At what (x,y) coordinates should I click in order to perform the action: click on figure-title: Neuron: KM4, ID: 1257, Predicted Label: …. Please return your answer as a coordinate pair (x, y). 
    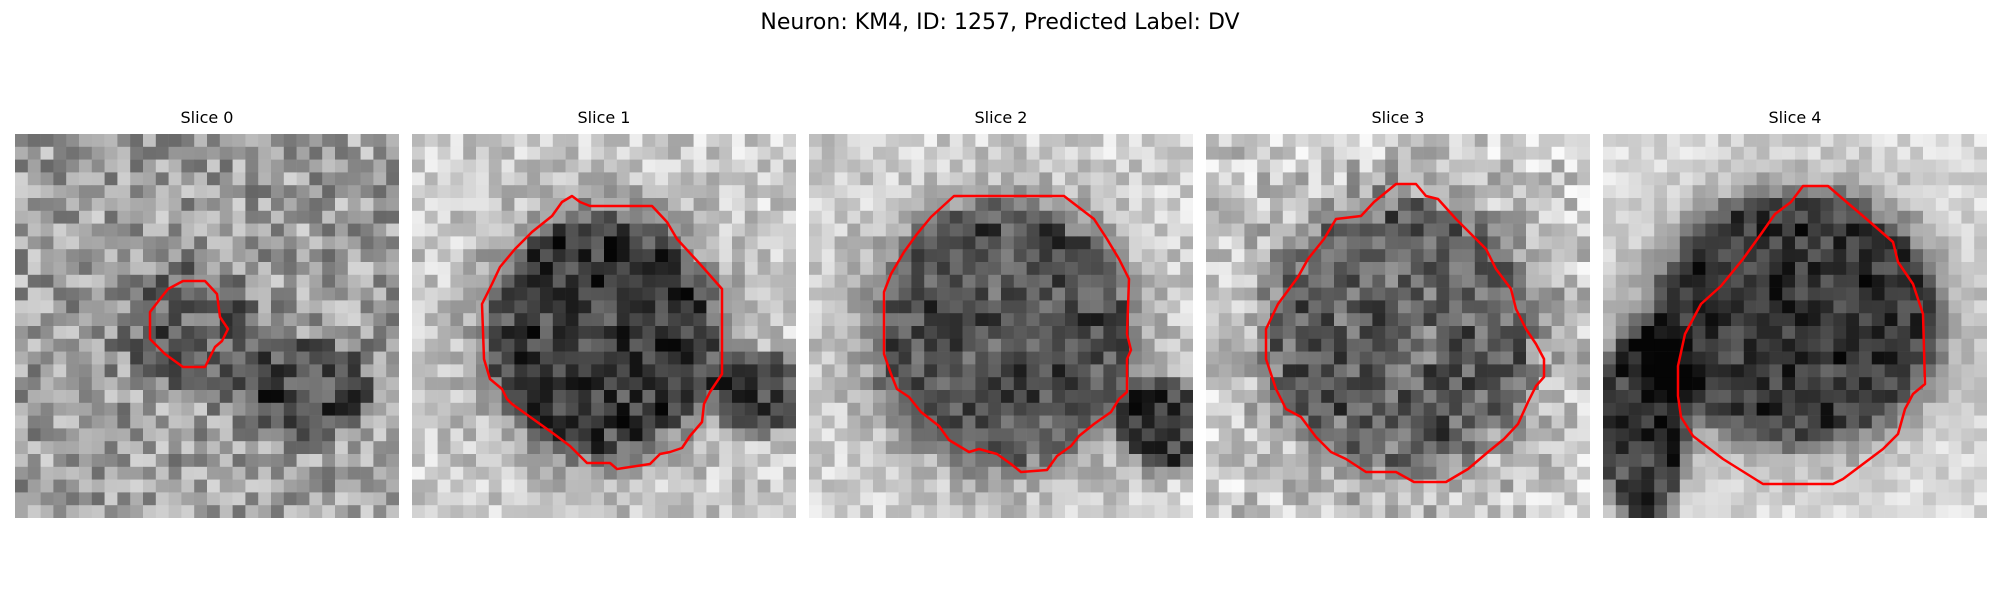
    Looking at the image, I should click on (1000, 22).